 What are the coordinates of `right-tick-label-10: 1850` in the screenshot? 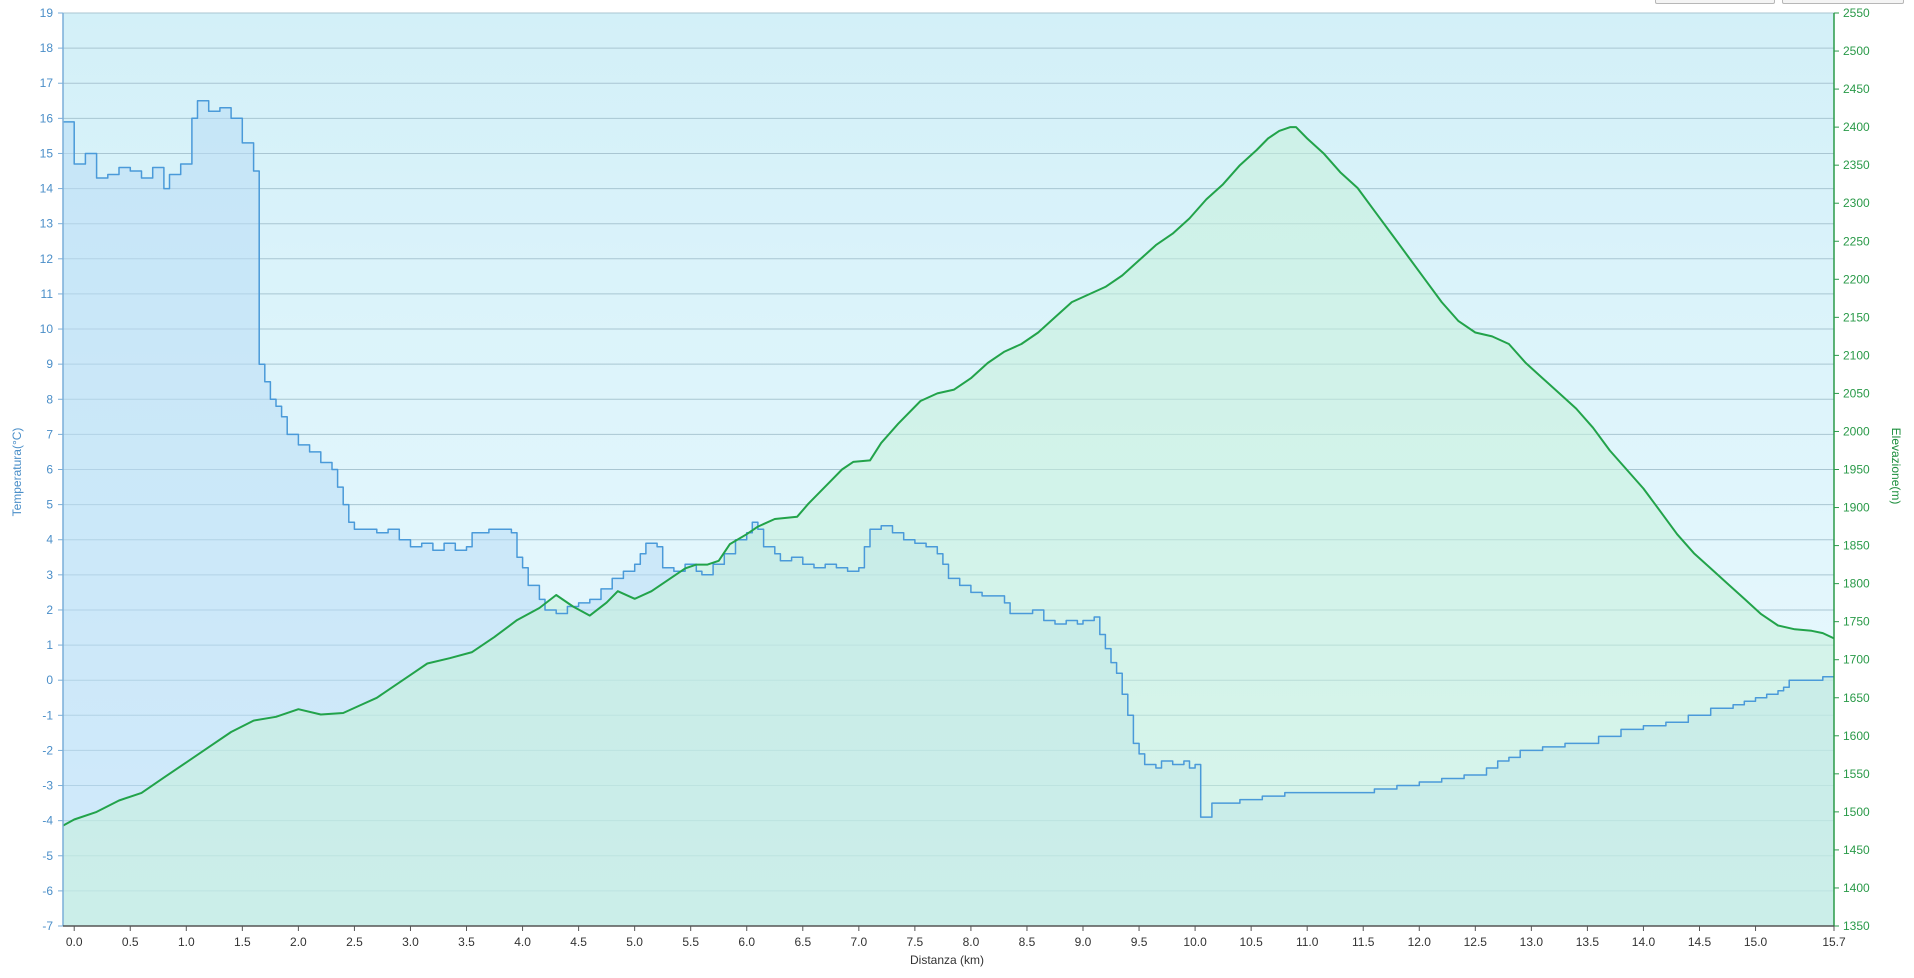 It's located at (1856, 546).